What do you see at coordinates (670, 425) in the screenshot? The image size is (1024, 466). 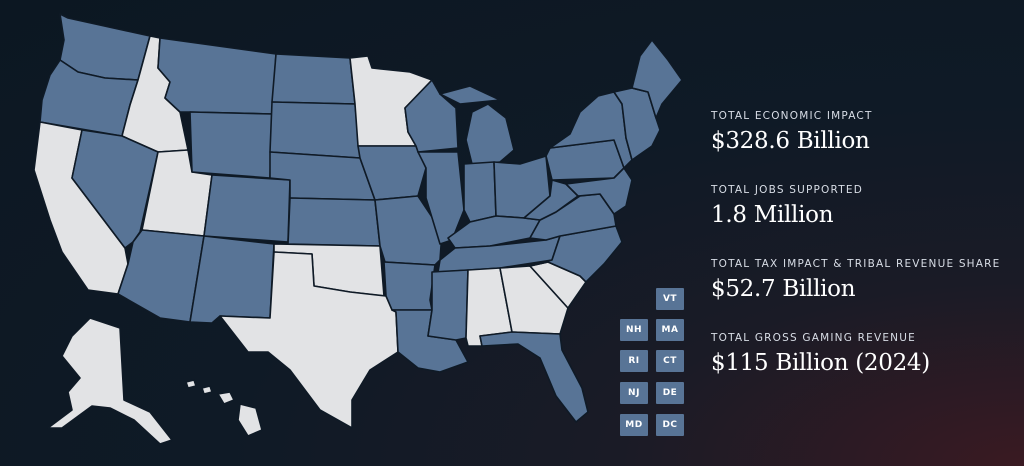 I see `small-state-dc: DC` at bounding box center [670, 425].